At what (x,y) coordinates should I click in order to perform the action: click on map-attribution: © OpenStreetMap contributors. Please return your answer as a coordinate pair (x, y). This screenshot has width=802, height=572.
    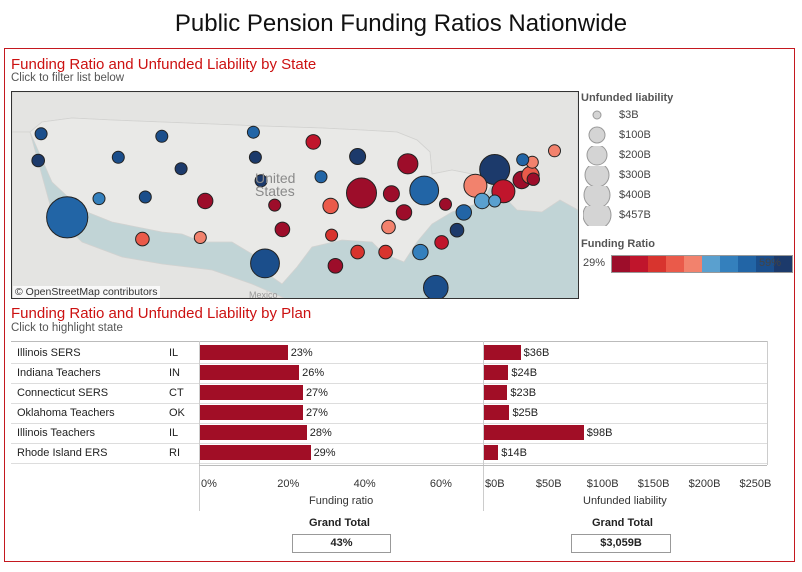
    Looking at the image, I should click on (86, 292).